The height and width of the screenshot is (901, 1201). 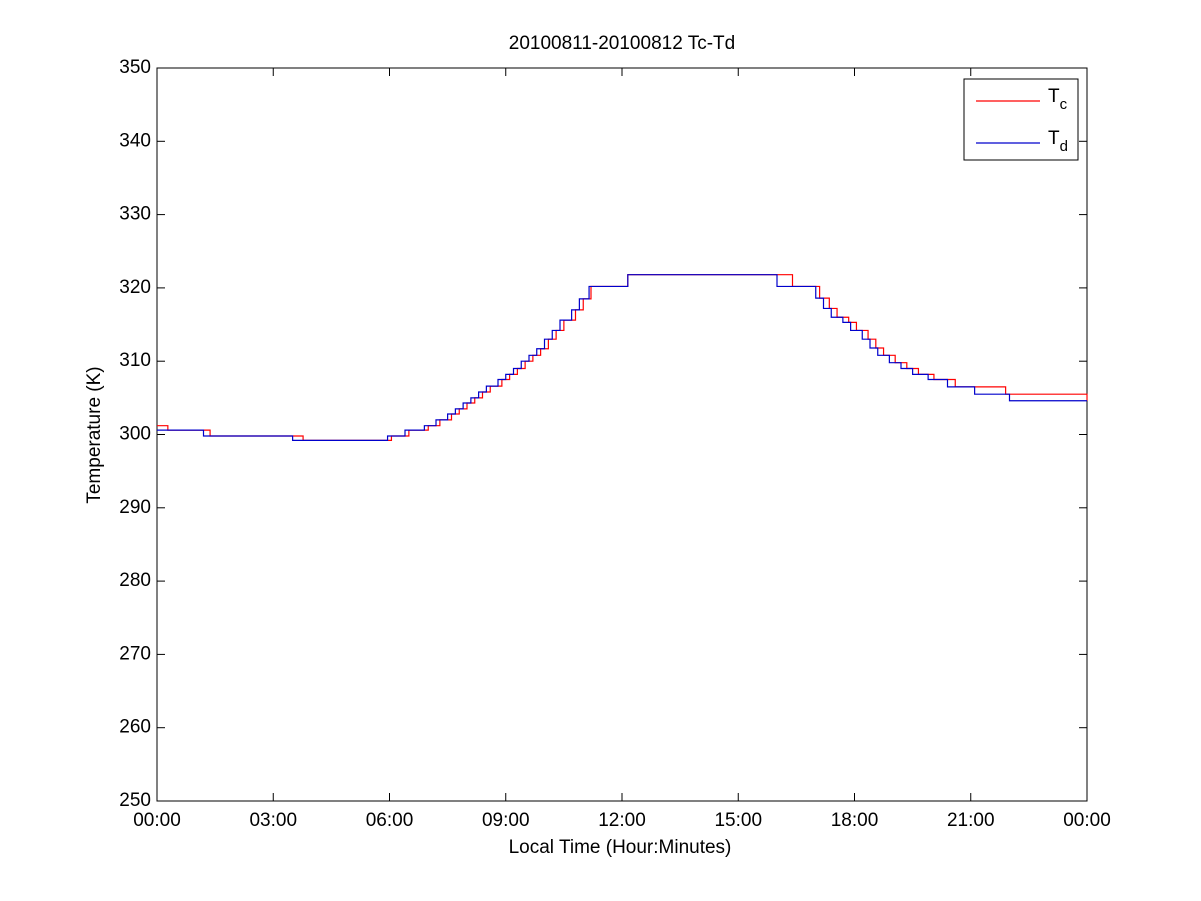 What do you see at coordinates (135, 140) in the screenshot?
I see `y-tick-label: 340` at bounding box center [135, 140].